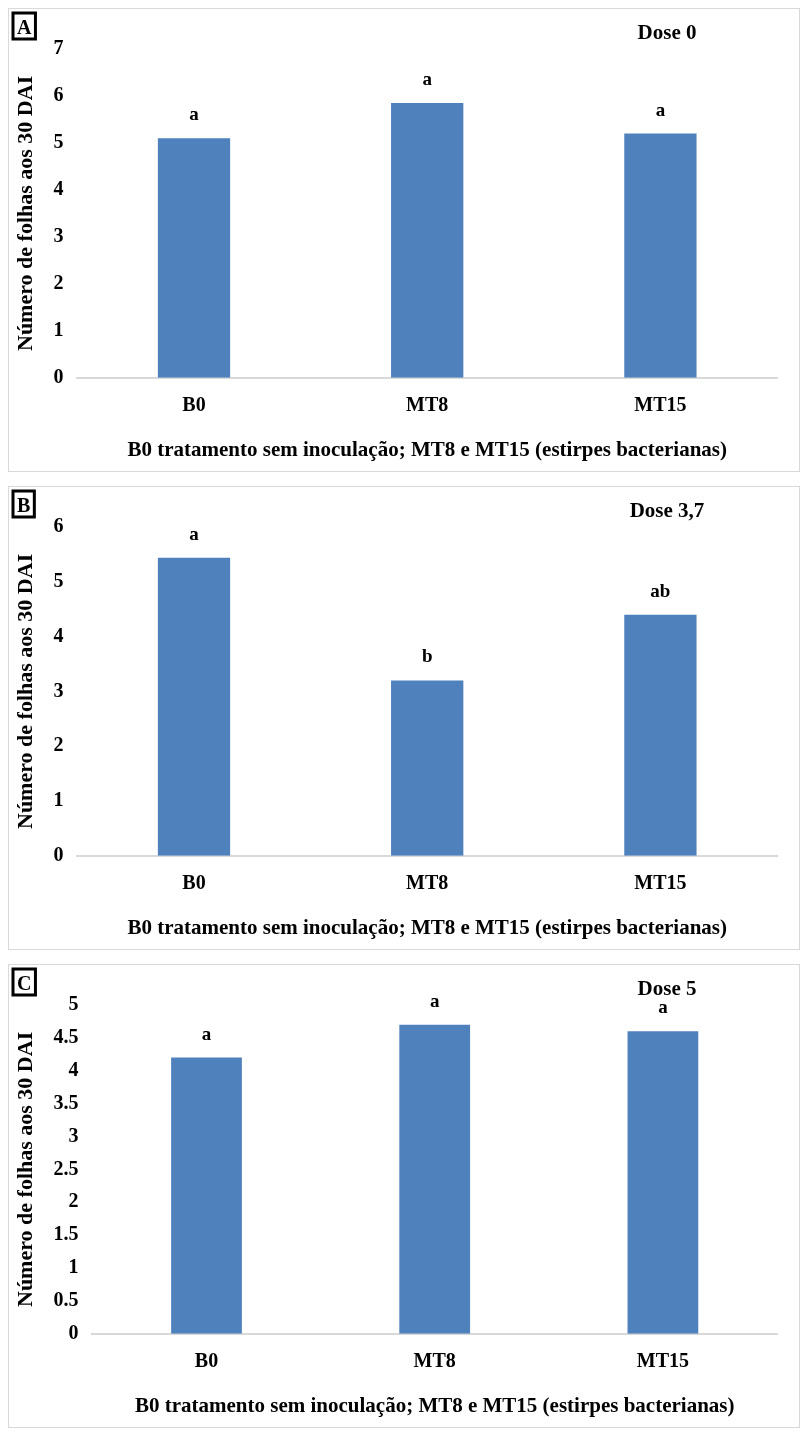  I want to click on chart-title: Dose 3,7, so click(667, 510).